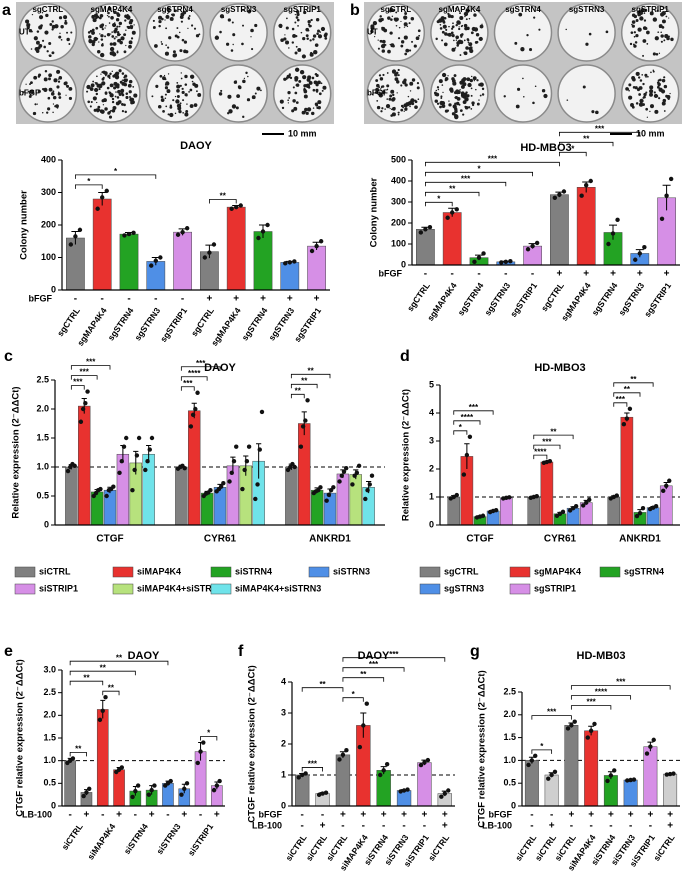 The width and height of the screenshot is (685, 885). Describe the element at coordinates (461, 571) in the screenshot. I see `legend-label: sgCTRL` at that location.